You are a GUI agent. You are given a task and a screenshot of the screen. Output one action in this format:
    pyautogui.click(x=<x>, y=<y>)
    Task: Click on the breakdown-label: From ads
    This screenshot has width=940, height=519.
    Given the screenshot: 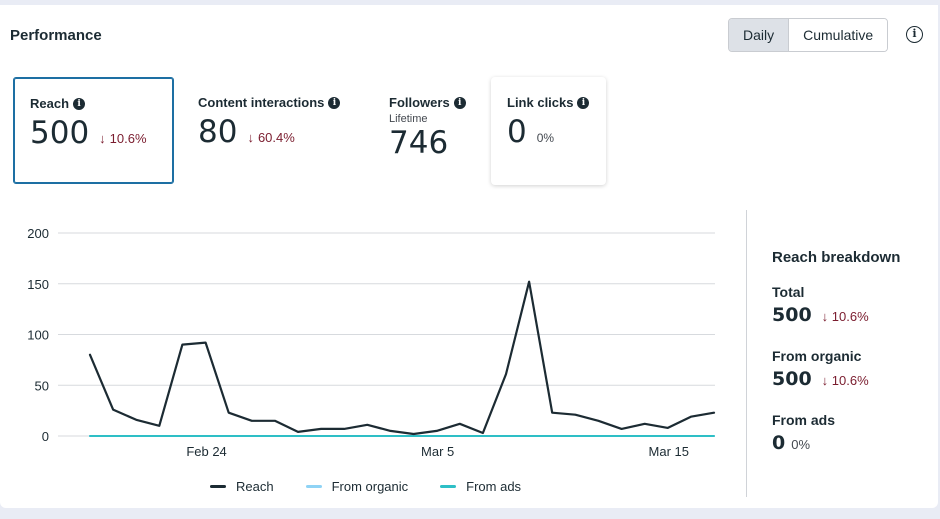 What is the action you would take?
    pyautogui.click(x=804, y=420)
    